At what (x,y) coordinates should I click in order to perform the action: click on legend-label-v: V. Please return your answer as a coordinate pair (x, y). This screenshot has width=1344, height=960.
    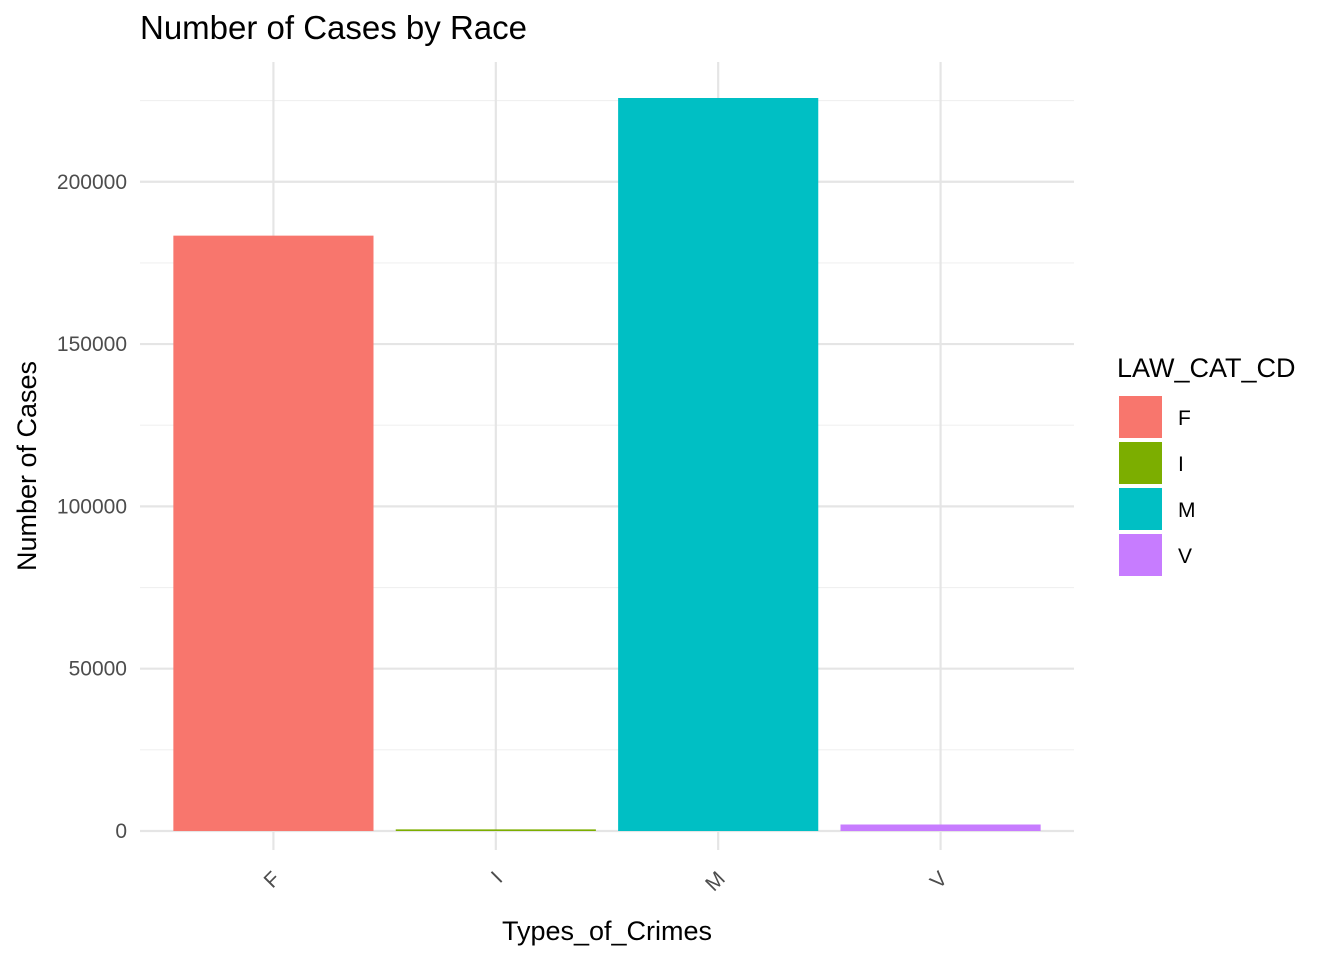
    Looking at the image, I should click on (1185, 556).